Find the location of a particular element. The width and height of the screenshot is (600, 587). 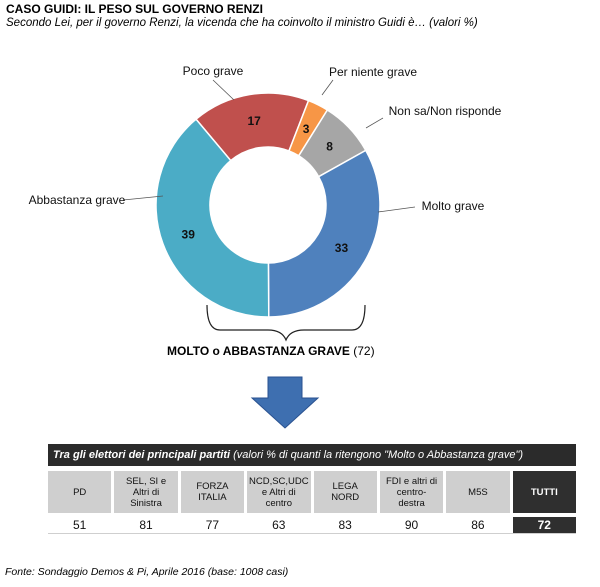

party-header-cell: PD is located at coordinates (80, 492).